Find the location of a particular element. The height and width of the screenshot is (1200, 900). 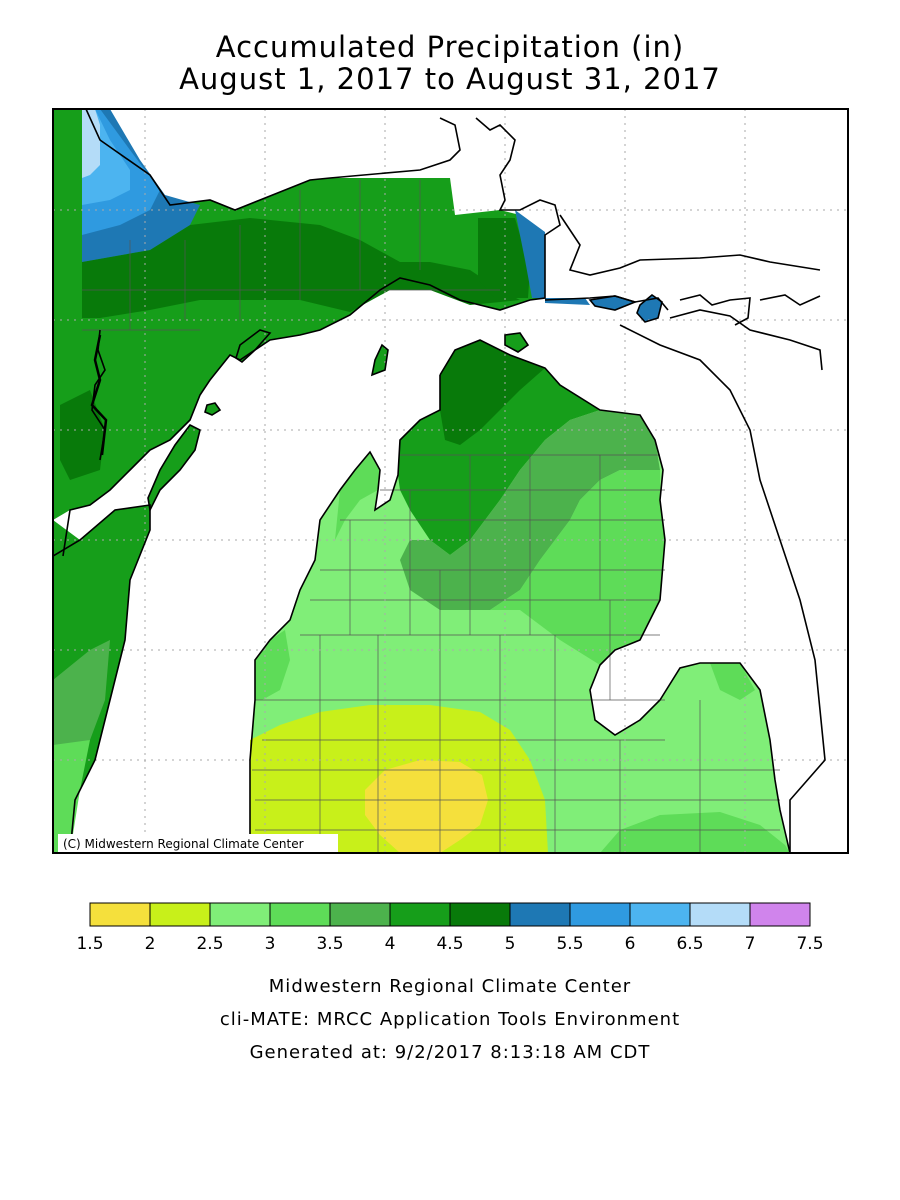

state-border is located at coordinates (99, 395).